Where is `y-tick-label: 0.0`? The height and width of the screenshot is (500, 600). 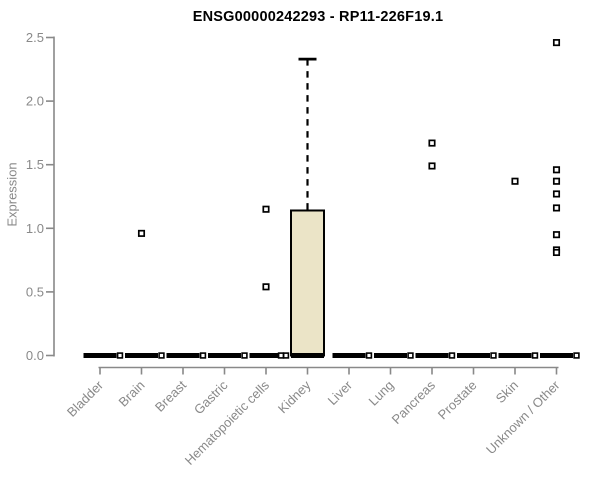
y-tick-label: 0.0 is located at coordinates (35, 355).